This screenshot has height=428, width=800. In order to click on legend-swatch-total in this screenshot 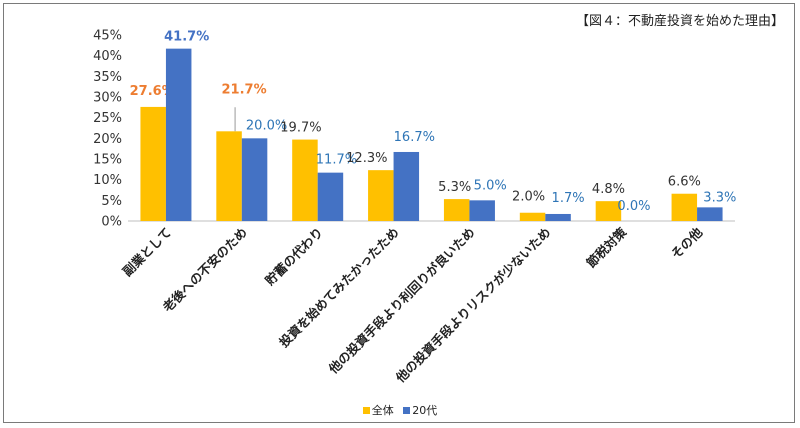, I will do `click(366, 410)`.